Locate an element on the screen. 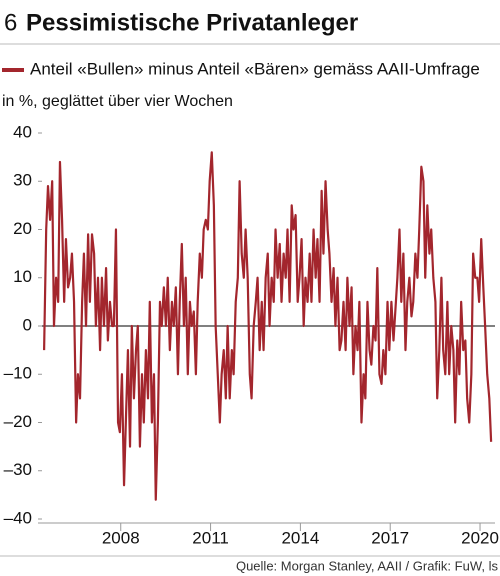 The image size is (500, 576). x-tick-label: 2011 is located at coordinates (210, 537).